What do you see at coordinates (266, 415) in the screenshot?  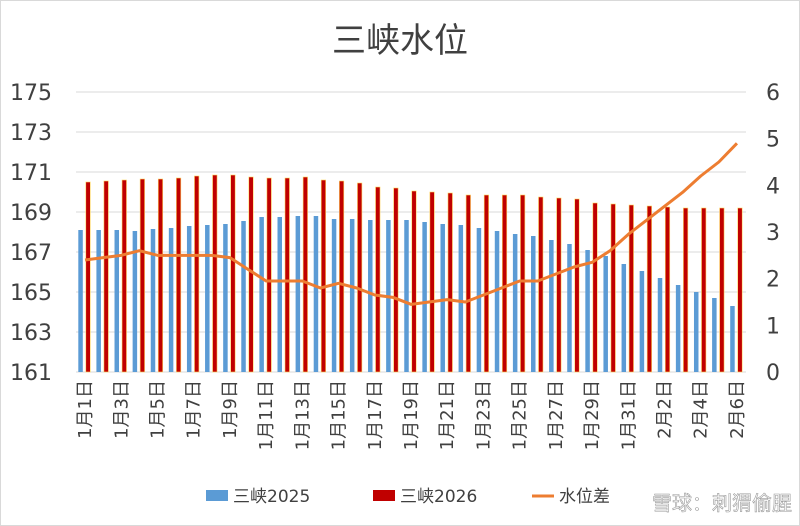 I see `x-tick-label: 1月11日` at bounding box center [266, 415].